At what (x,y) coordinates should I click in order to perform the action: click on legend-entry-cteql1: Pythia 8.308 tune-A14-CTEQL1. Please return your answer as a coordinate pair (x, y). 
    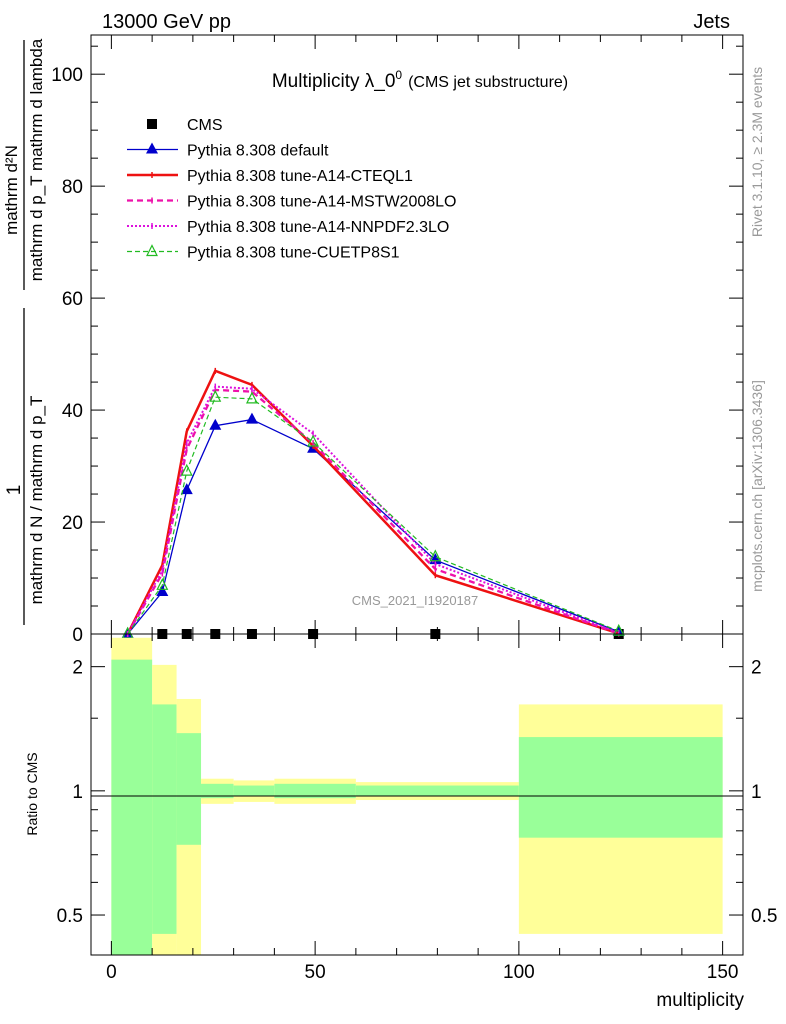
    Looking at the image, I should click on (270, 176).